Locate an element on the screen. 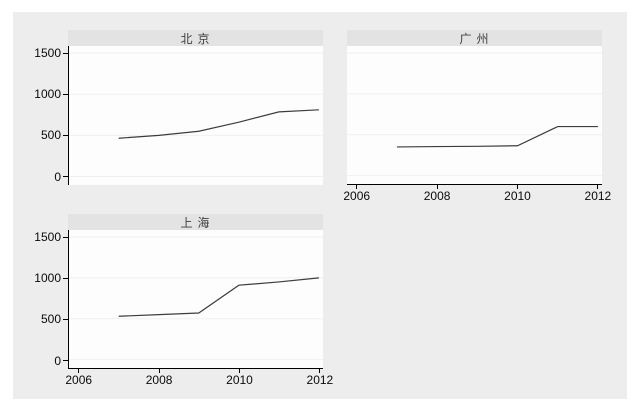 This screenshot has height=414, width=642. panel-title-beijing: 北 京 is located at coordinates (195, 38).